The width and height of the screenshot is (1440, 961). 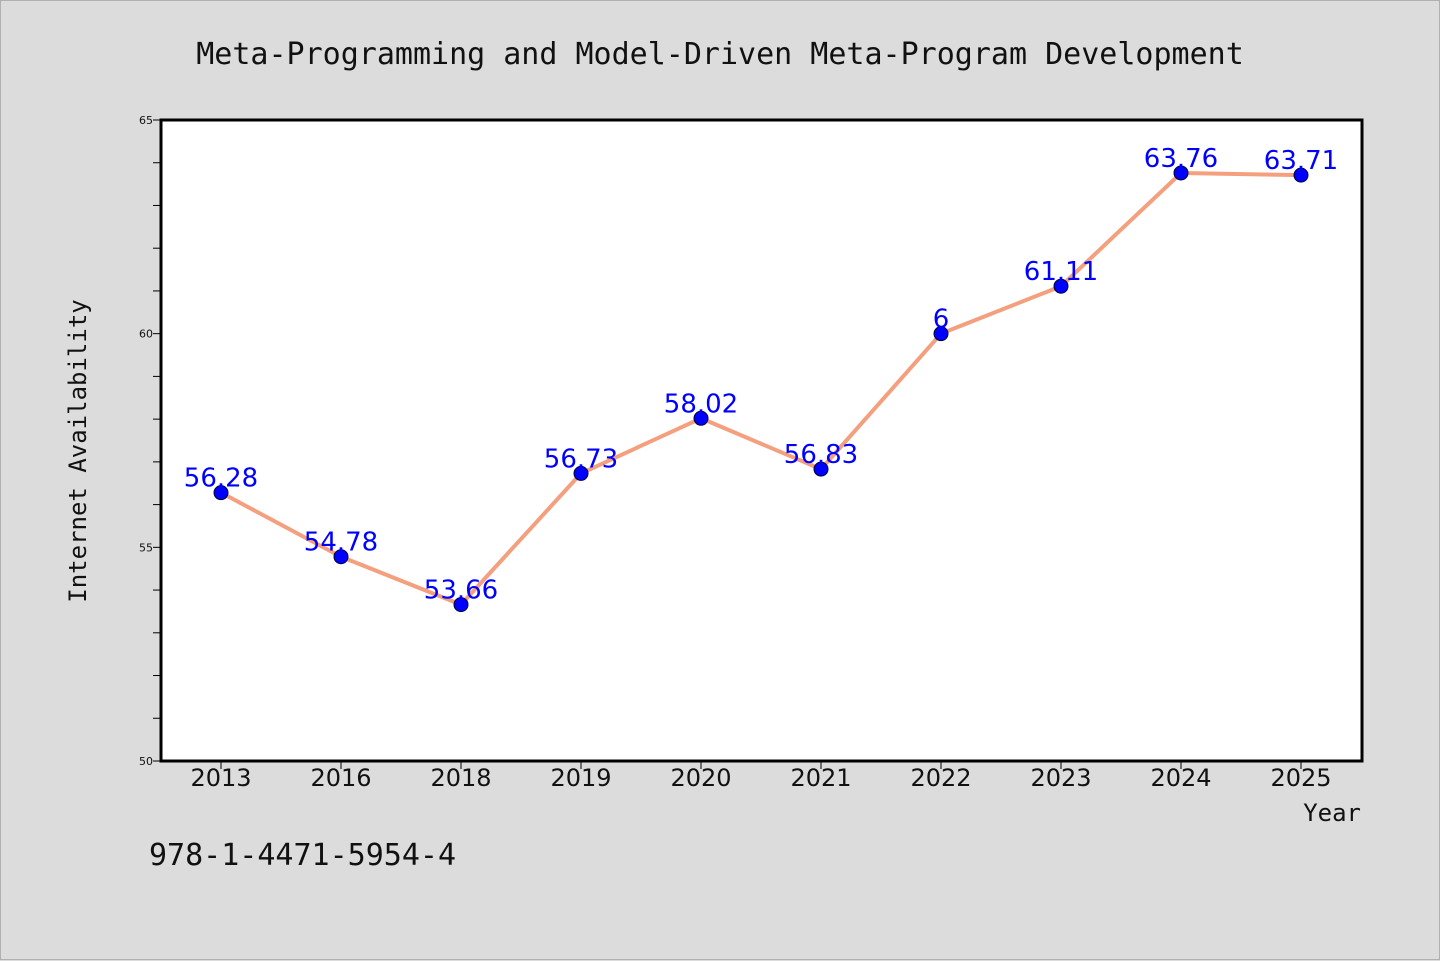 What do you see at coordinates (78, 450) in the screenshot?
I see `y-axis-title: Internet Availability` at bounding box center [78, 450].